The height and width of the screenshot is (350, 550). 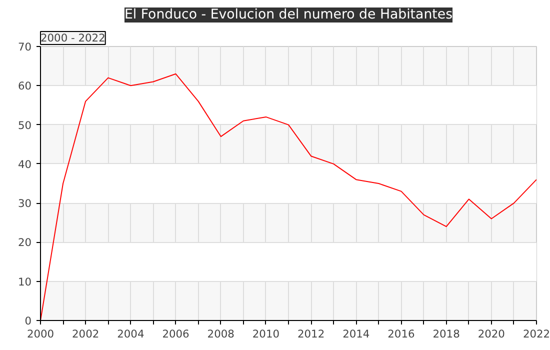 I want to click on y-tick-label: 0, so click(x=28, y=321).